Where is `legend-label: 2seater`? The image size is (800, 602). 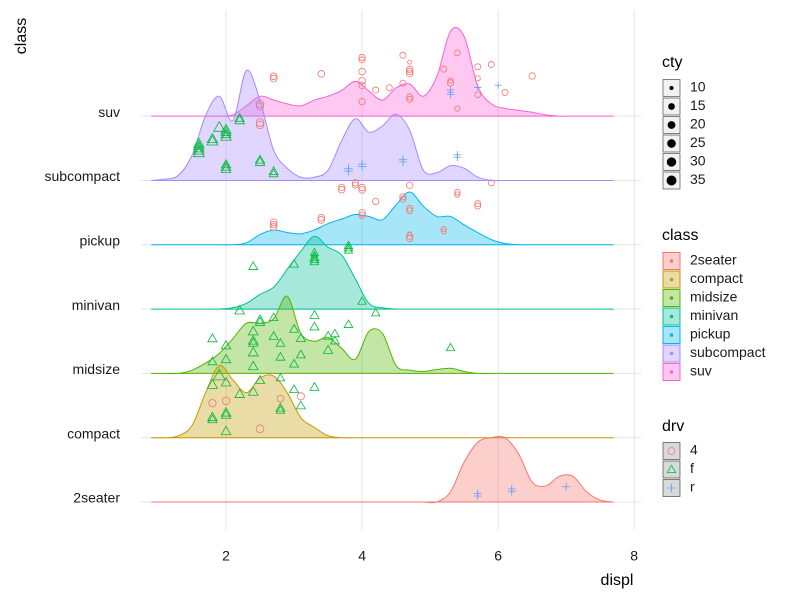
legend-label: 2seater is located at coordinates (713, 260).